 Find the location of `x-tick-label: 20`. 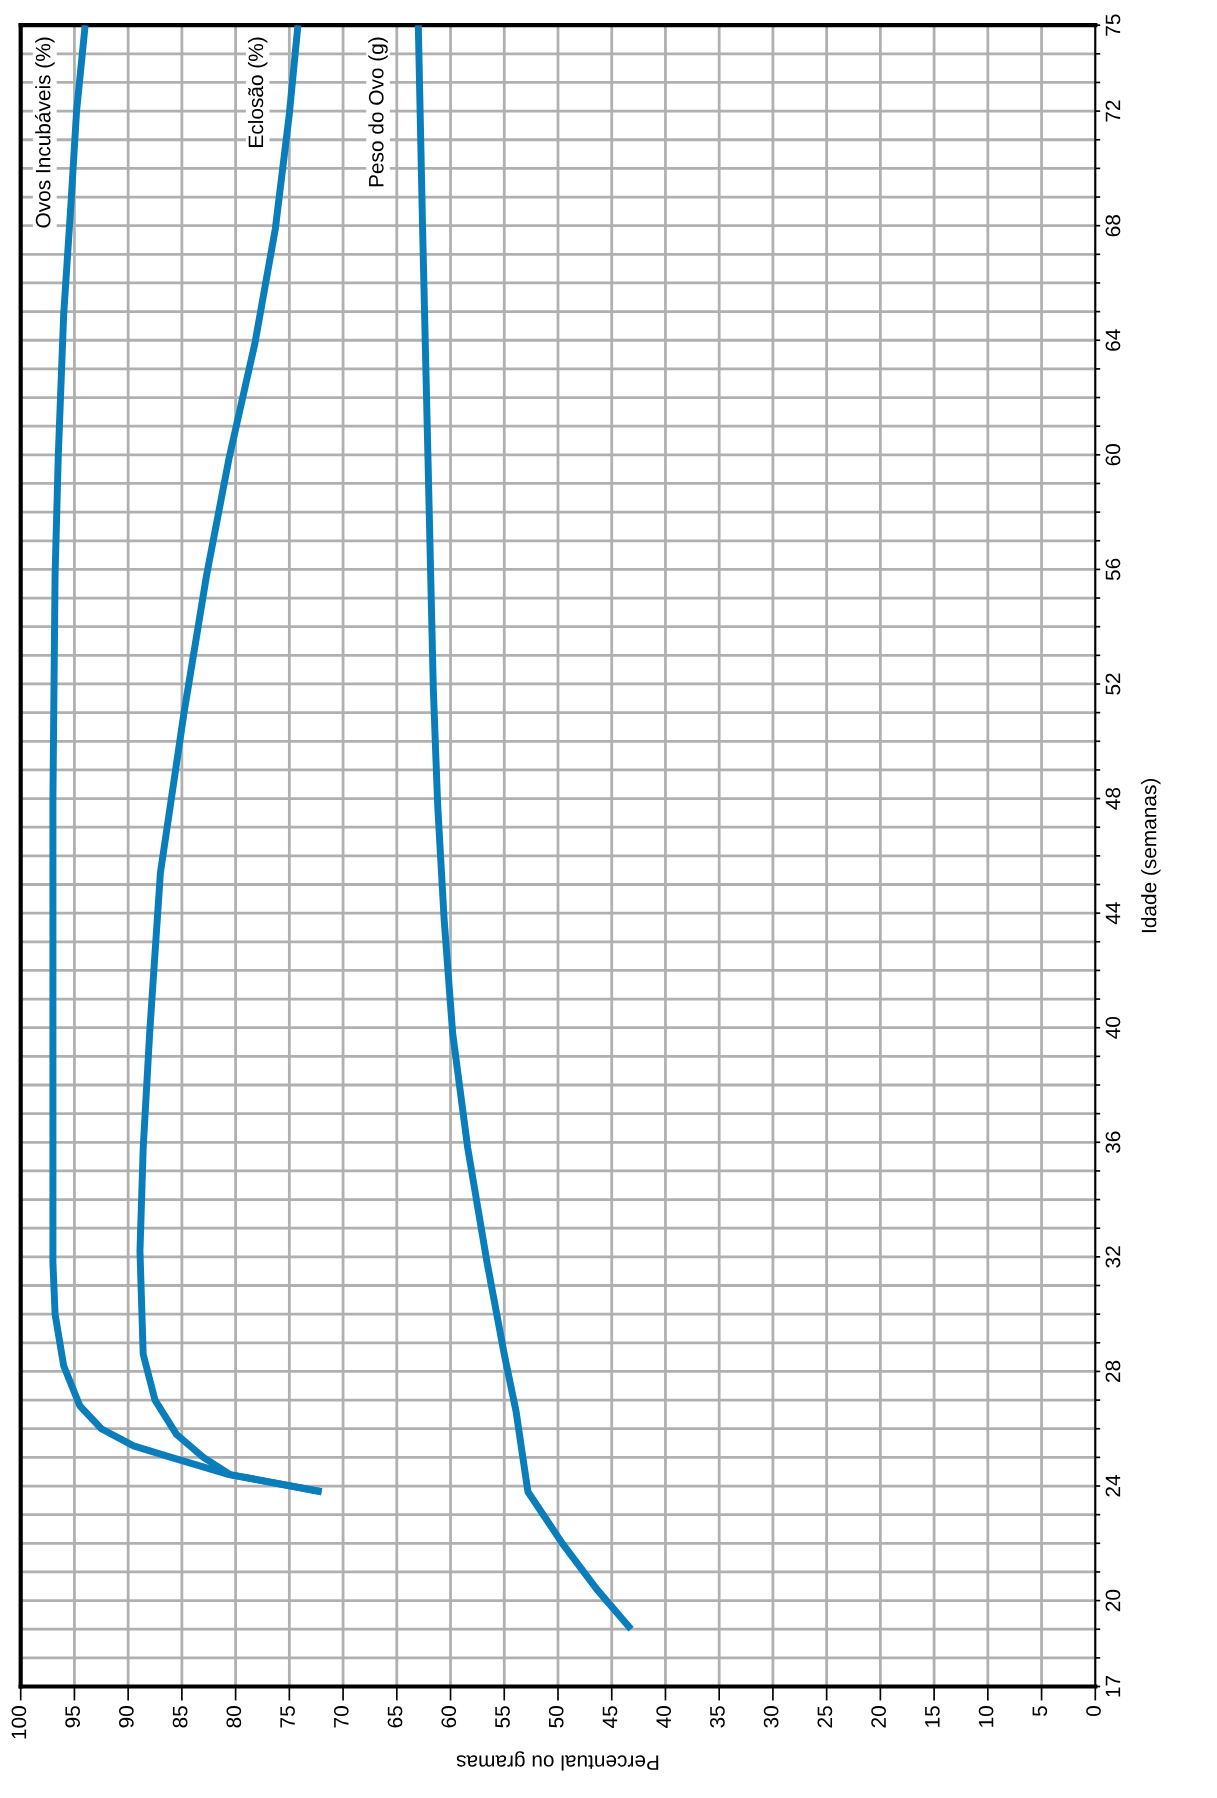

x-tick-label: 20 is located at coordinates (878, 1717).